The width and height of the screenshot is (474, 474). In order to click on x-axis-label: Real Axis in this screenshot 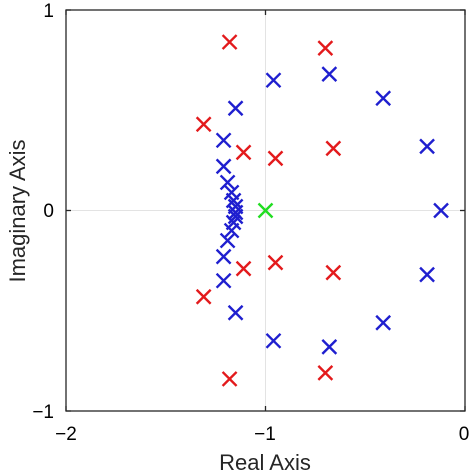, I will do `click(265, 462)`.